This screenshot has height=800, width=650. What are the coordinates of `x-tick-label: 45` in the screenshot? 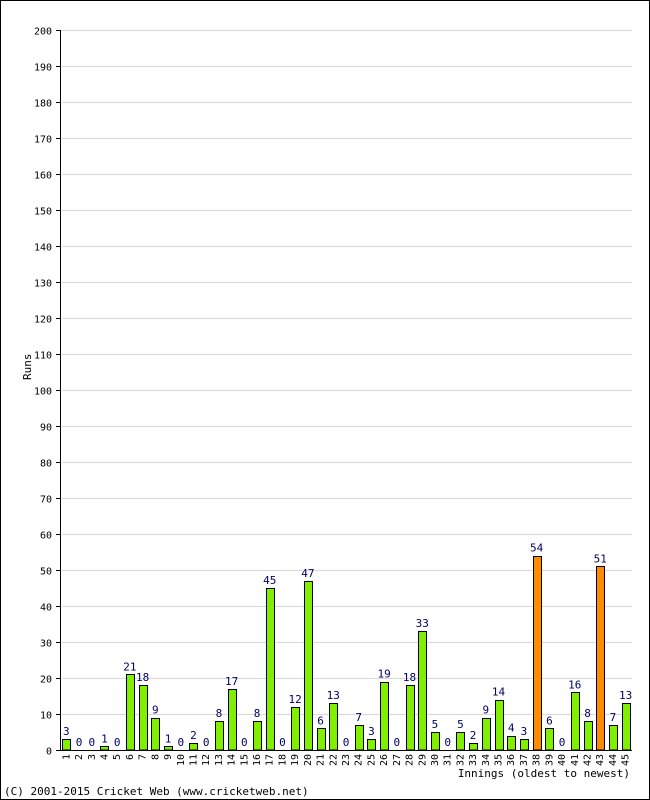 It's located at (626, 760).